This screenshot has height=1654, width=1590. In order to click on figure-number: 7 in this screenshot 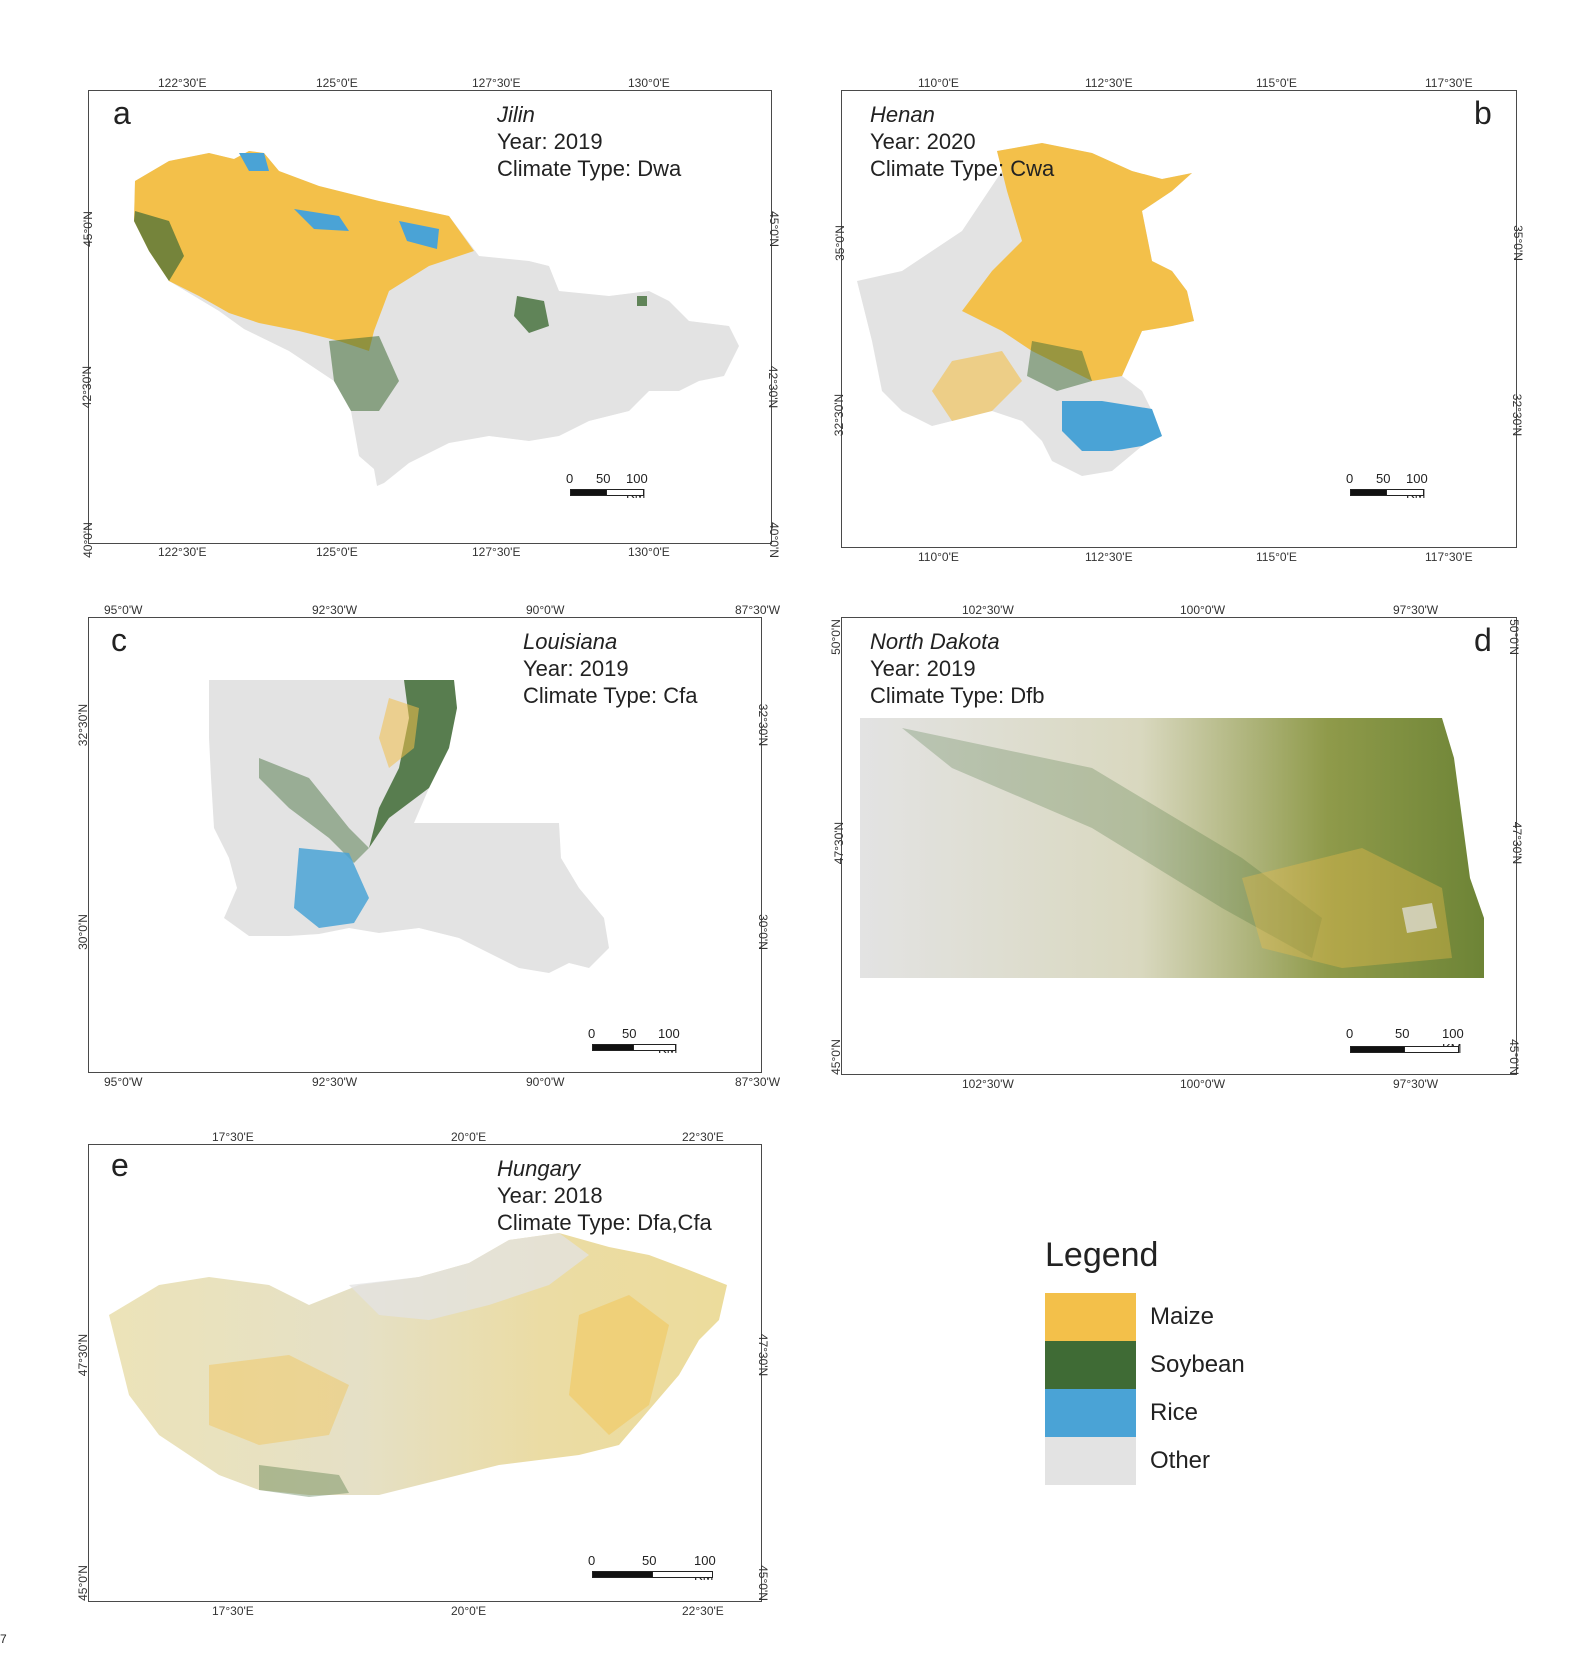, I will do `click(3, 1639)`.